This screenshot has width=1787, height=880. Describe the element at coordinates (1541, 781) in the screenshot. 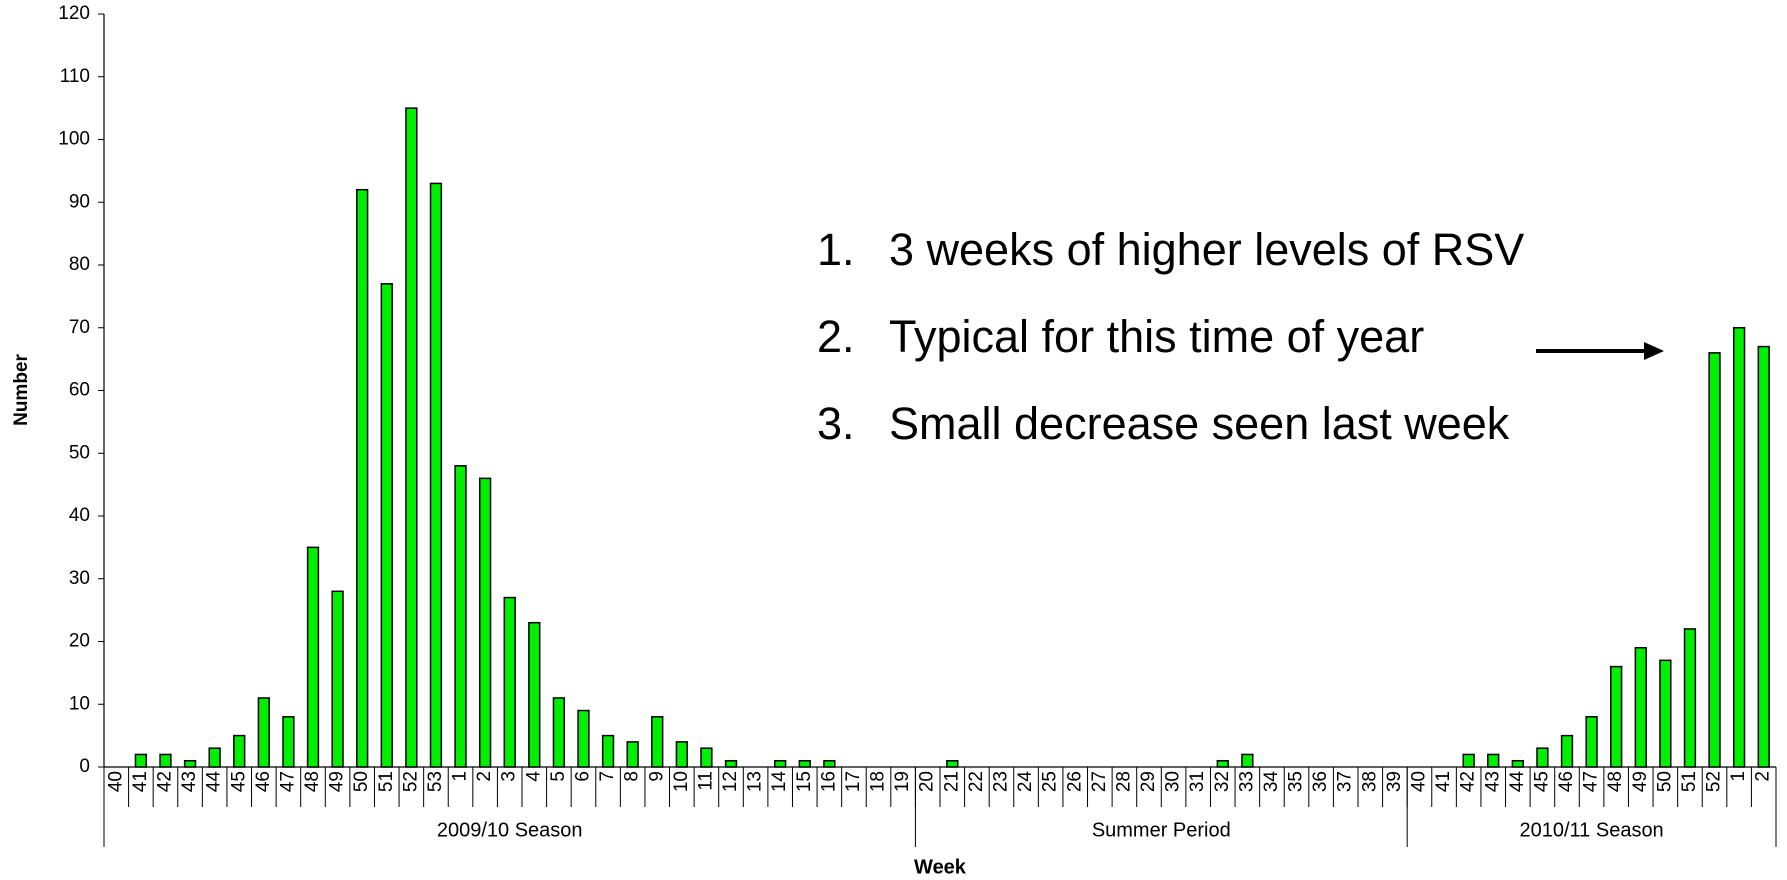

I see `x-tick-label: 45` at that location.